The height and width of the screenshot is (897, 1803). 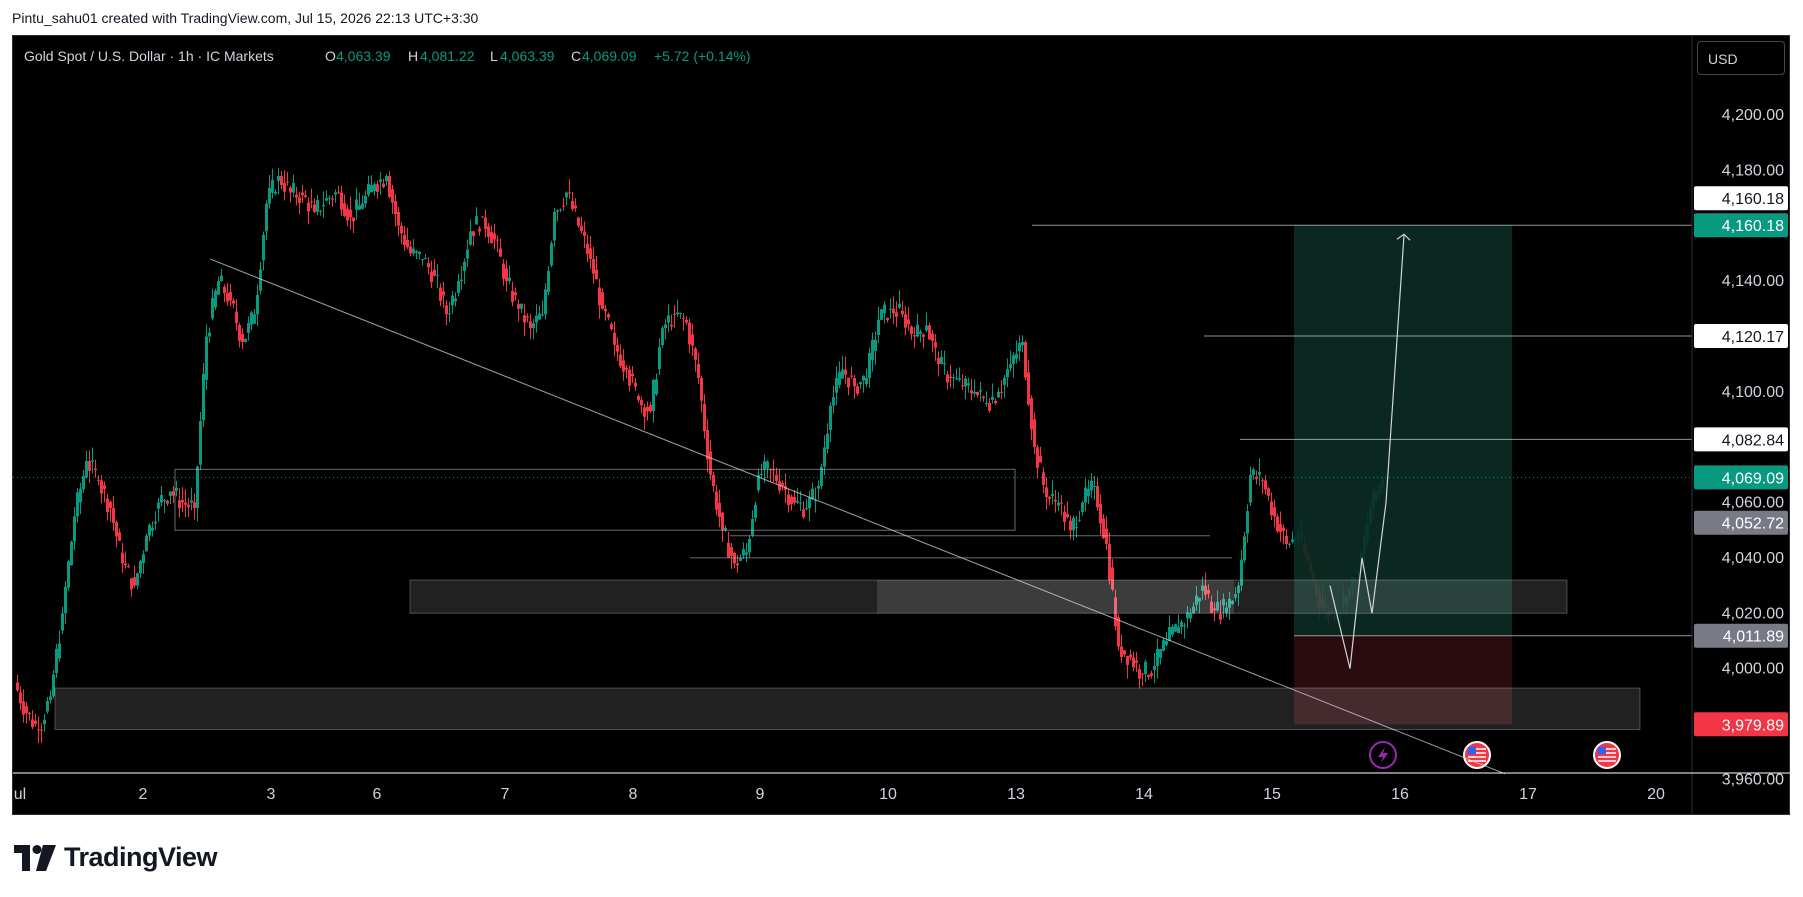 What do you see at coordinates (1367, 452) in the screenshot?
I see `projected-path-line` at bounding box center [1367, 452].